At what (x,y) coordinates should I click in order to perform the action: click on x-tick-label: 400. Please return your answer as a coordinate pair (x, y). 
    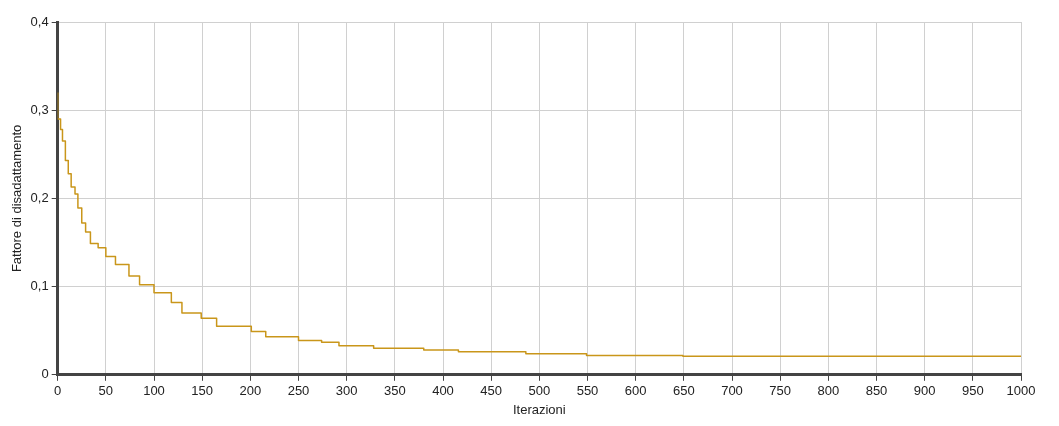
    Looking at the image, I should click on (443, 391).